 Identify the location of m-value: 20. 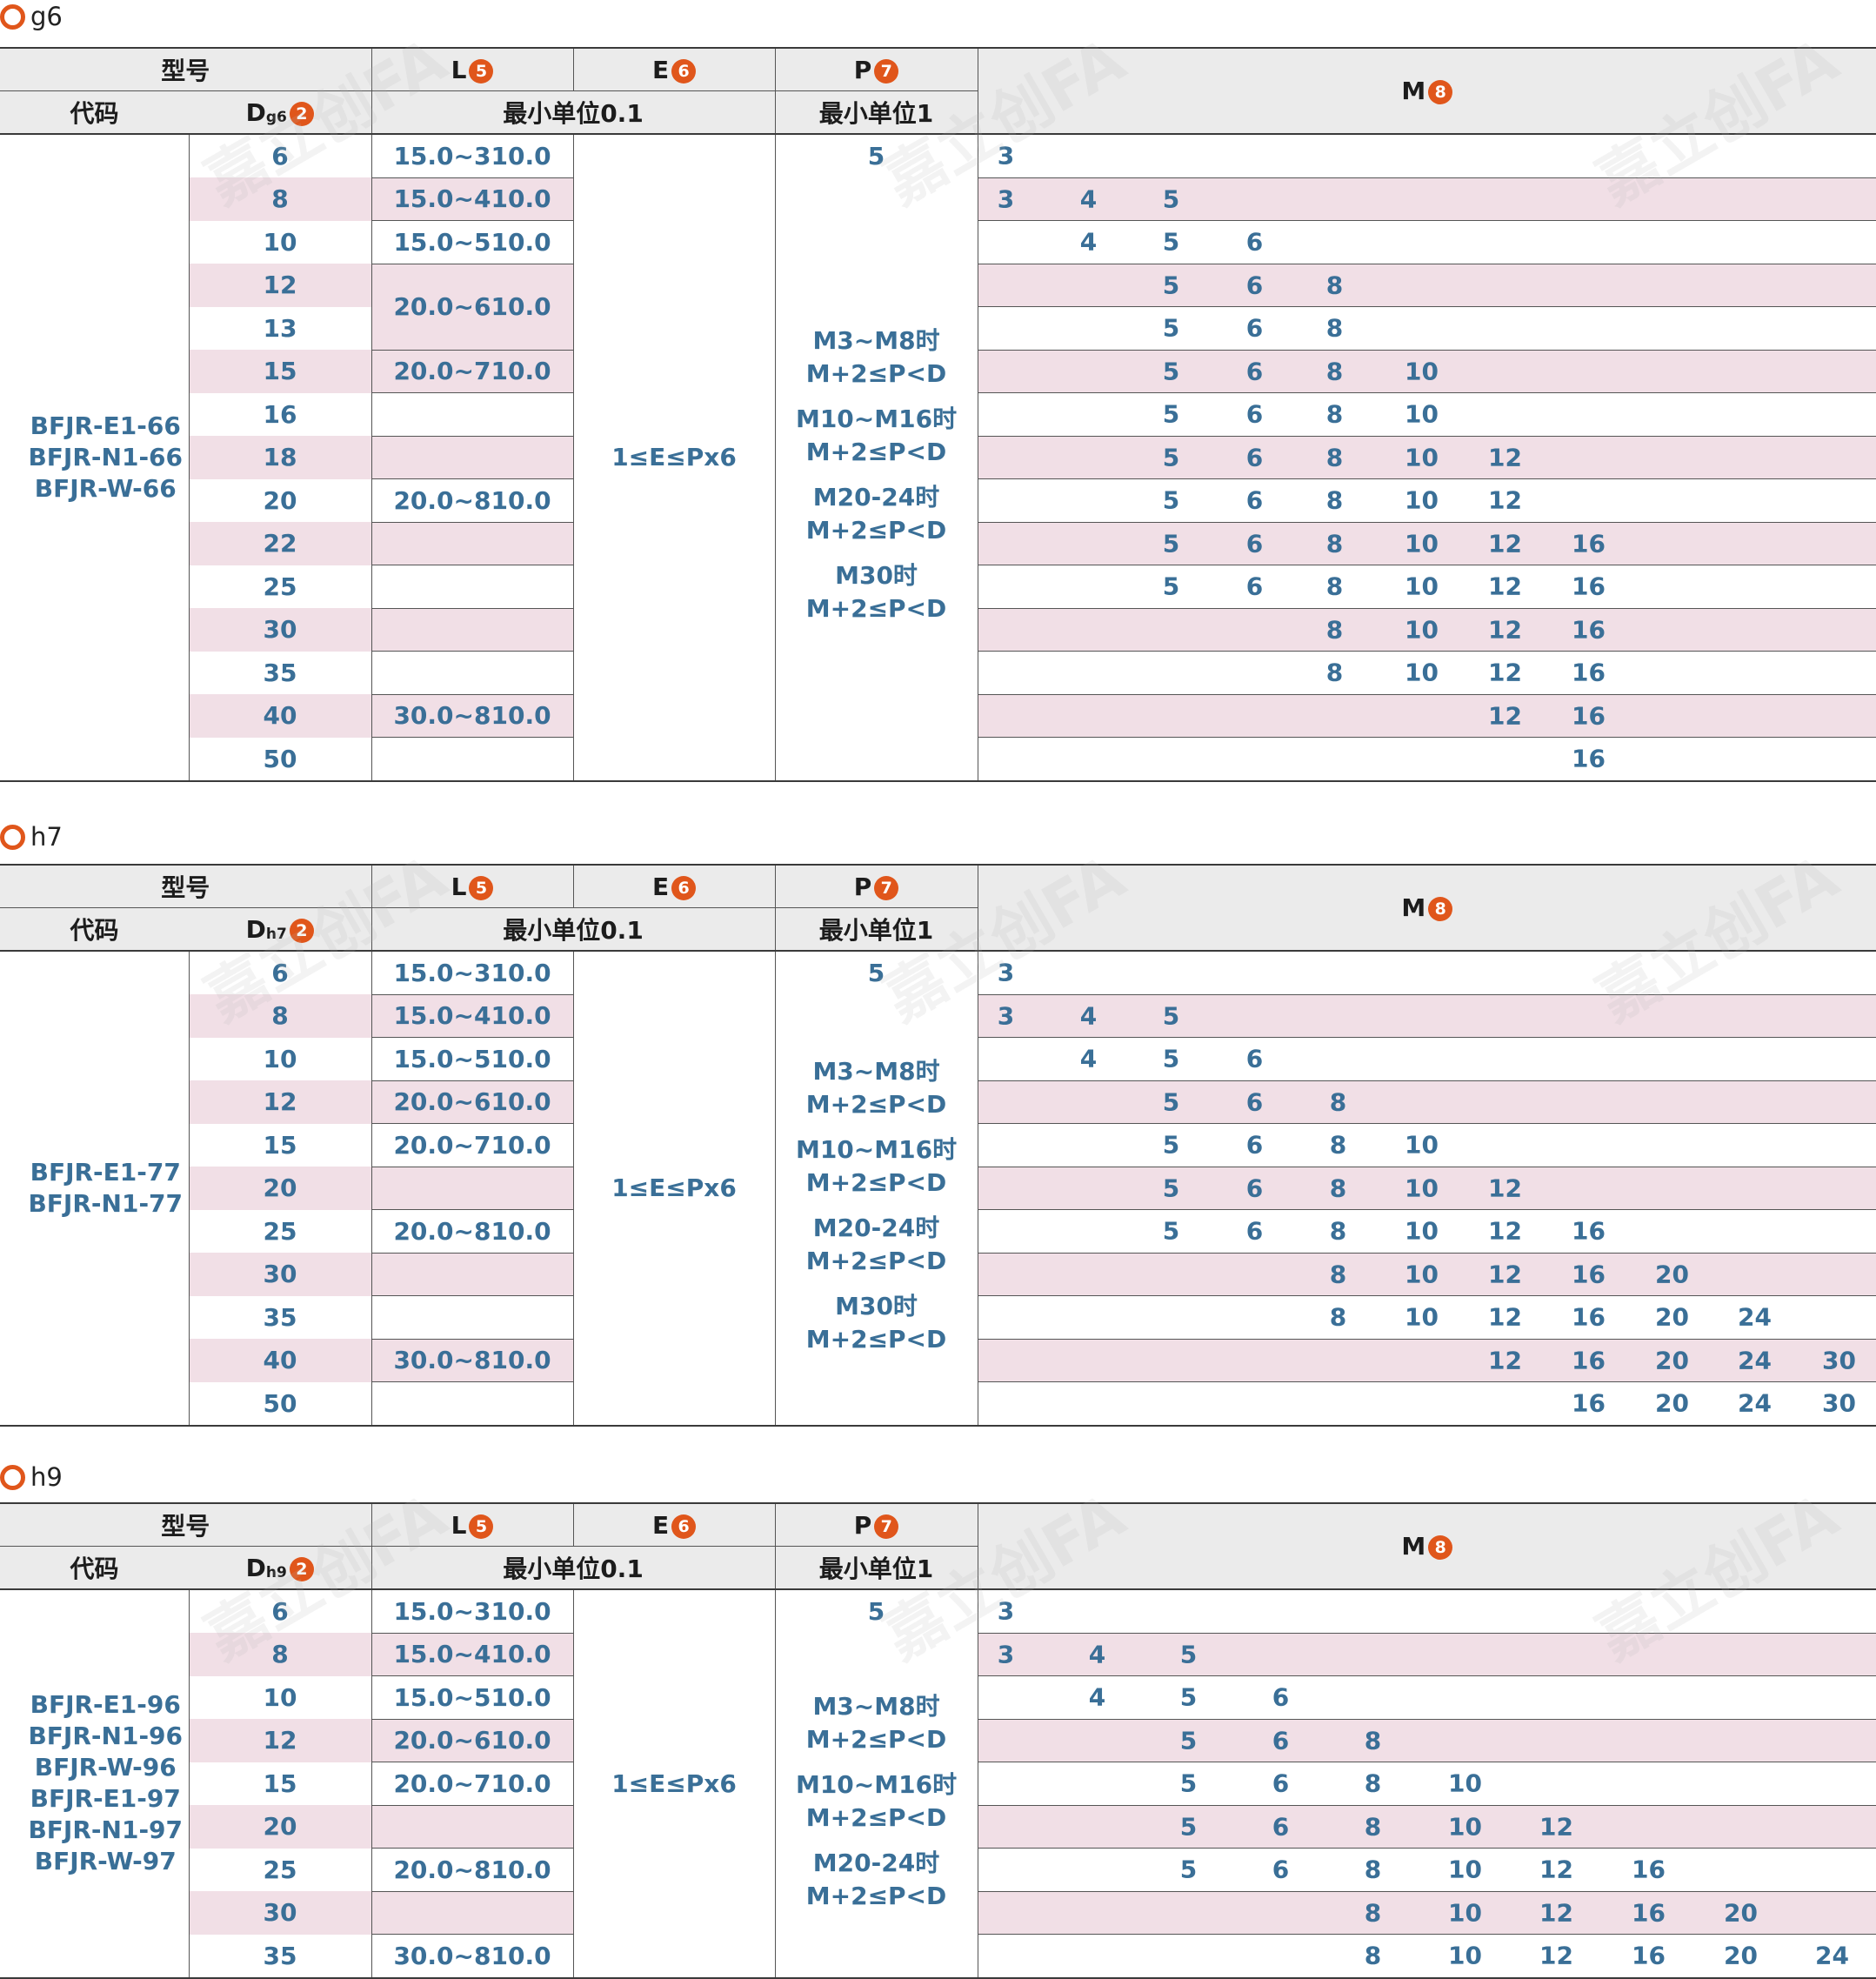
(1741, 1913).